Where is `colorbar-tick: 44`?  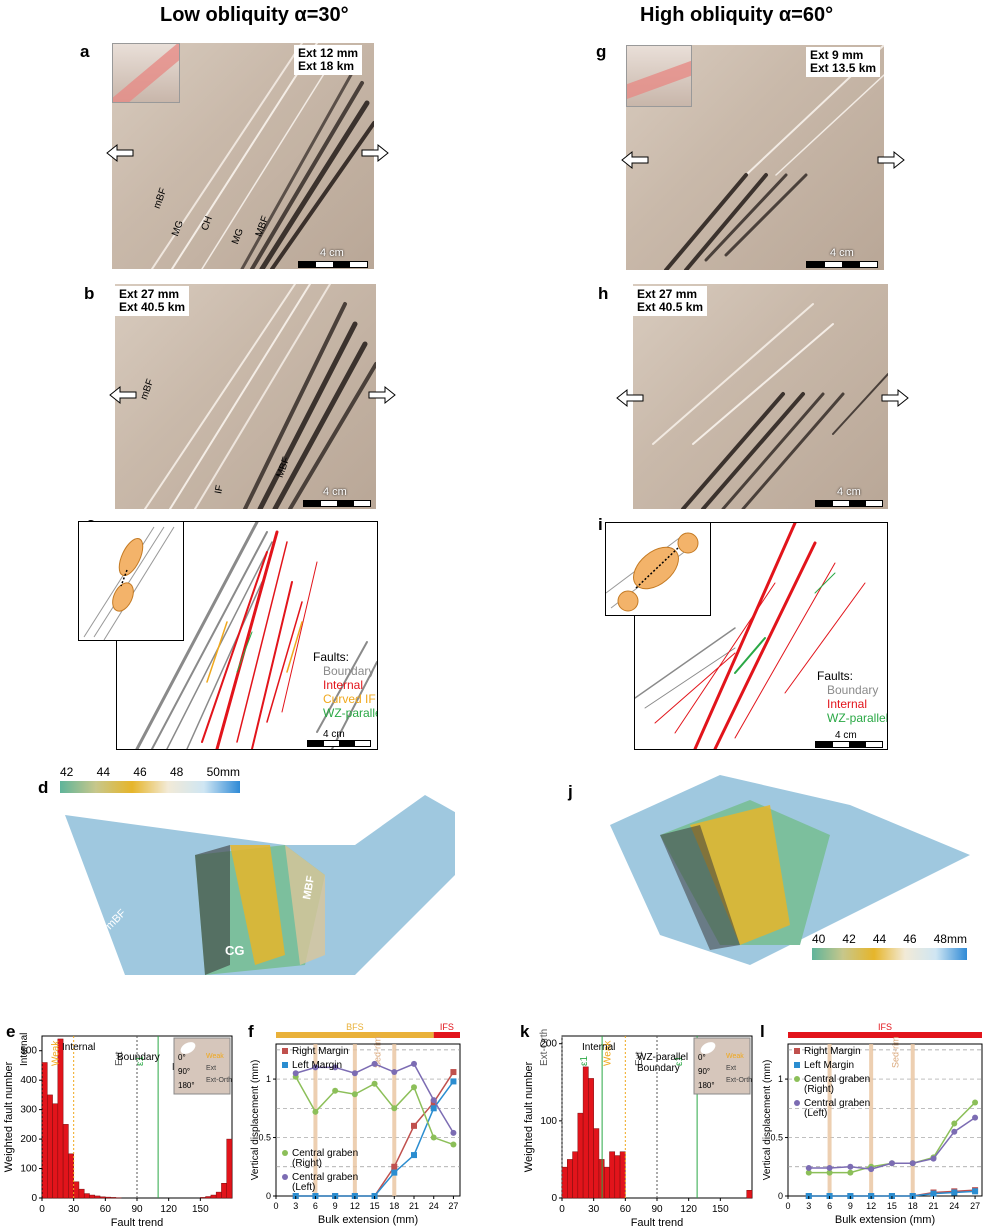
colorbar-tick: 44 is located at coordinates (879, 939).